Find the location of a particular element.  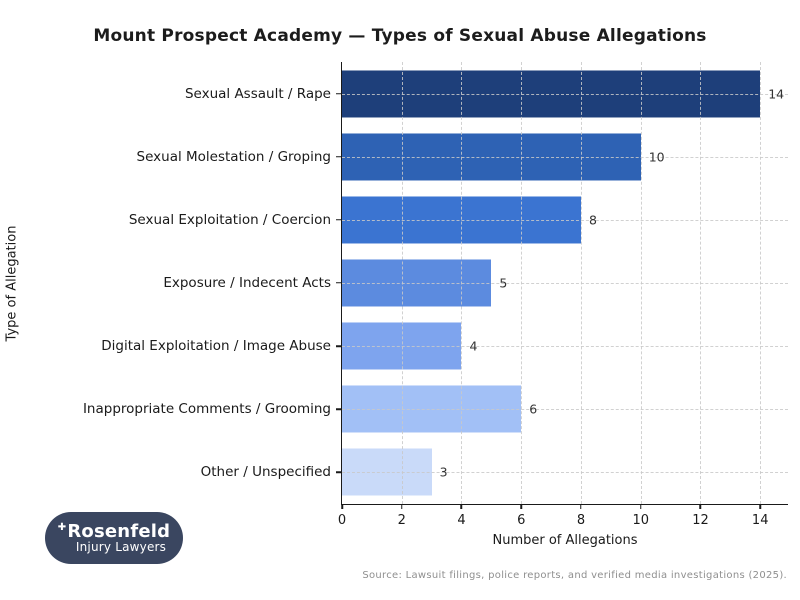

x-axis-label: Number of Allegations is located at coordinates (565, 540).